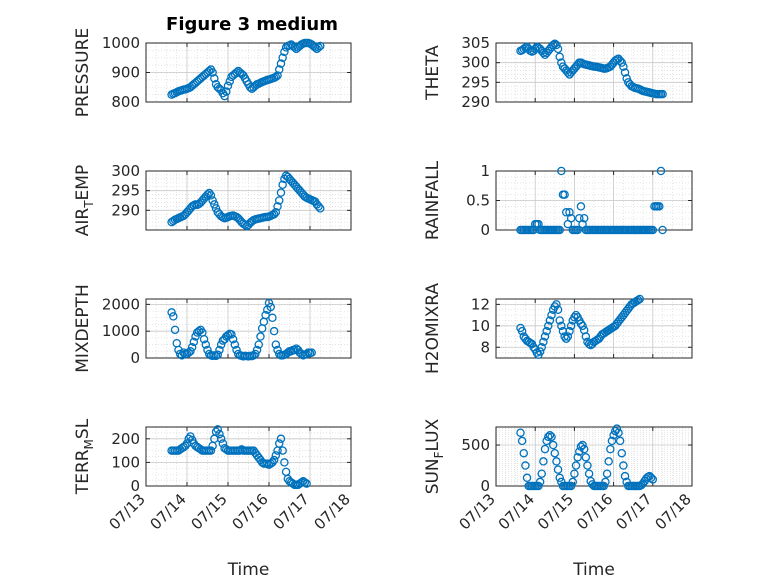  I want to click on y-axis-label: TERRMSL, so click(84, 456).